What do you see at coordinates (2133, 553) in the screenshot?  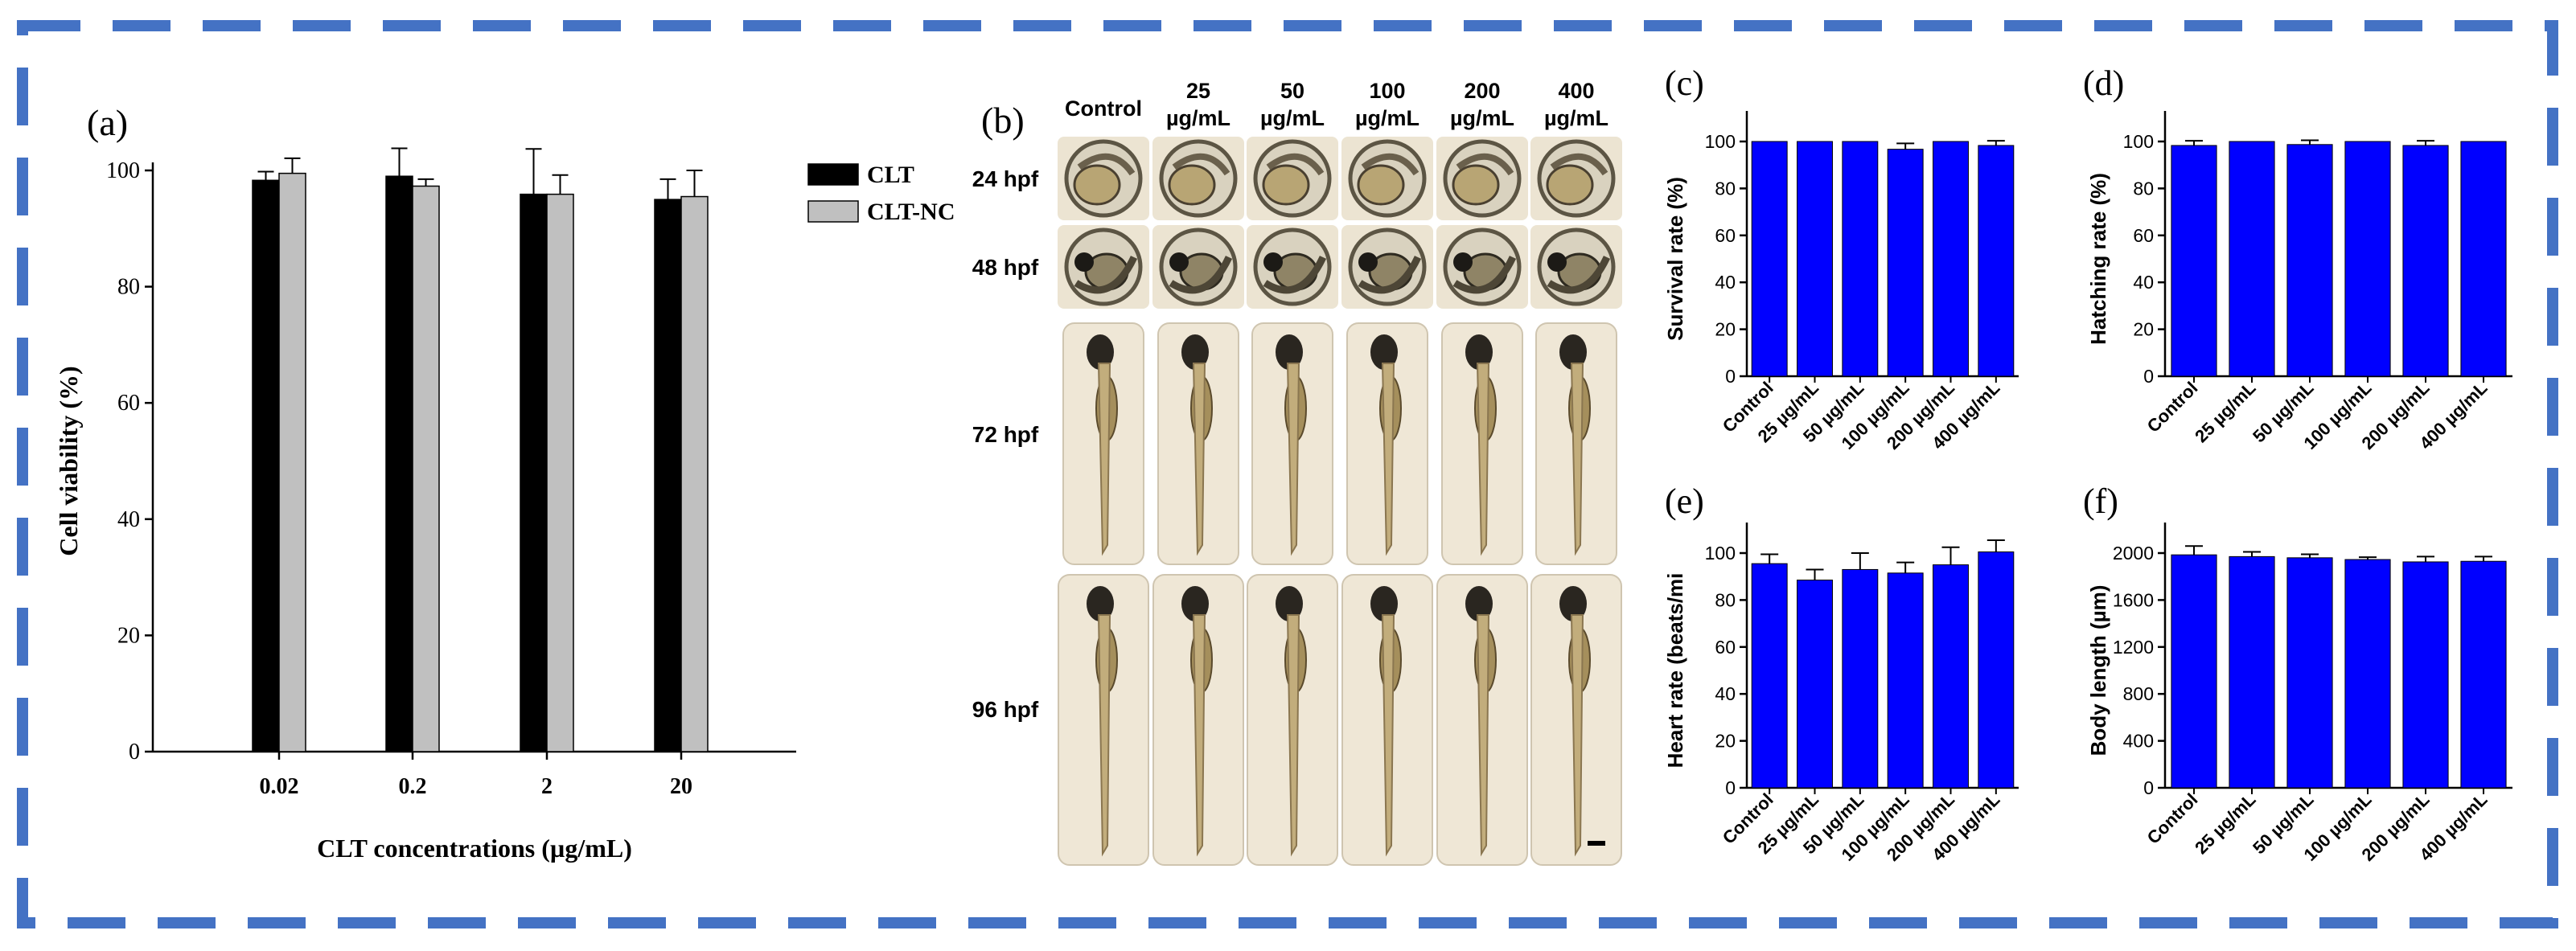 I see `y-tick-label: 2000` at bounding box center [2133, 553].